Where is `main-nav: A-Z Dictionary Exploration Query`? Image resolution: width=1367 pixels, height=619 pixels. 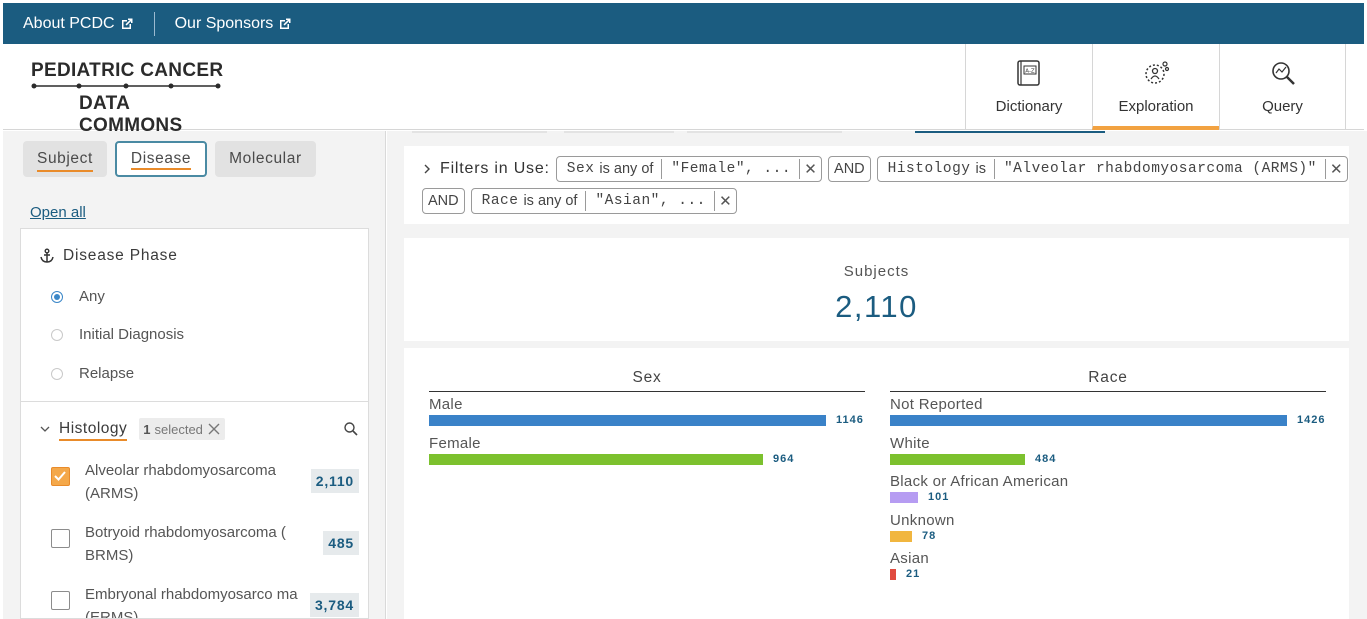
main-nav: A-Z Dictionary Exploration Query is located at coordinates (1155, 87).